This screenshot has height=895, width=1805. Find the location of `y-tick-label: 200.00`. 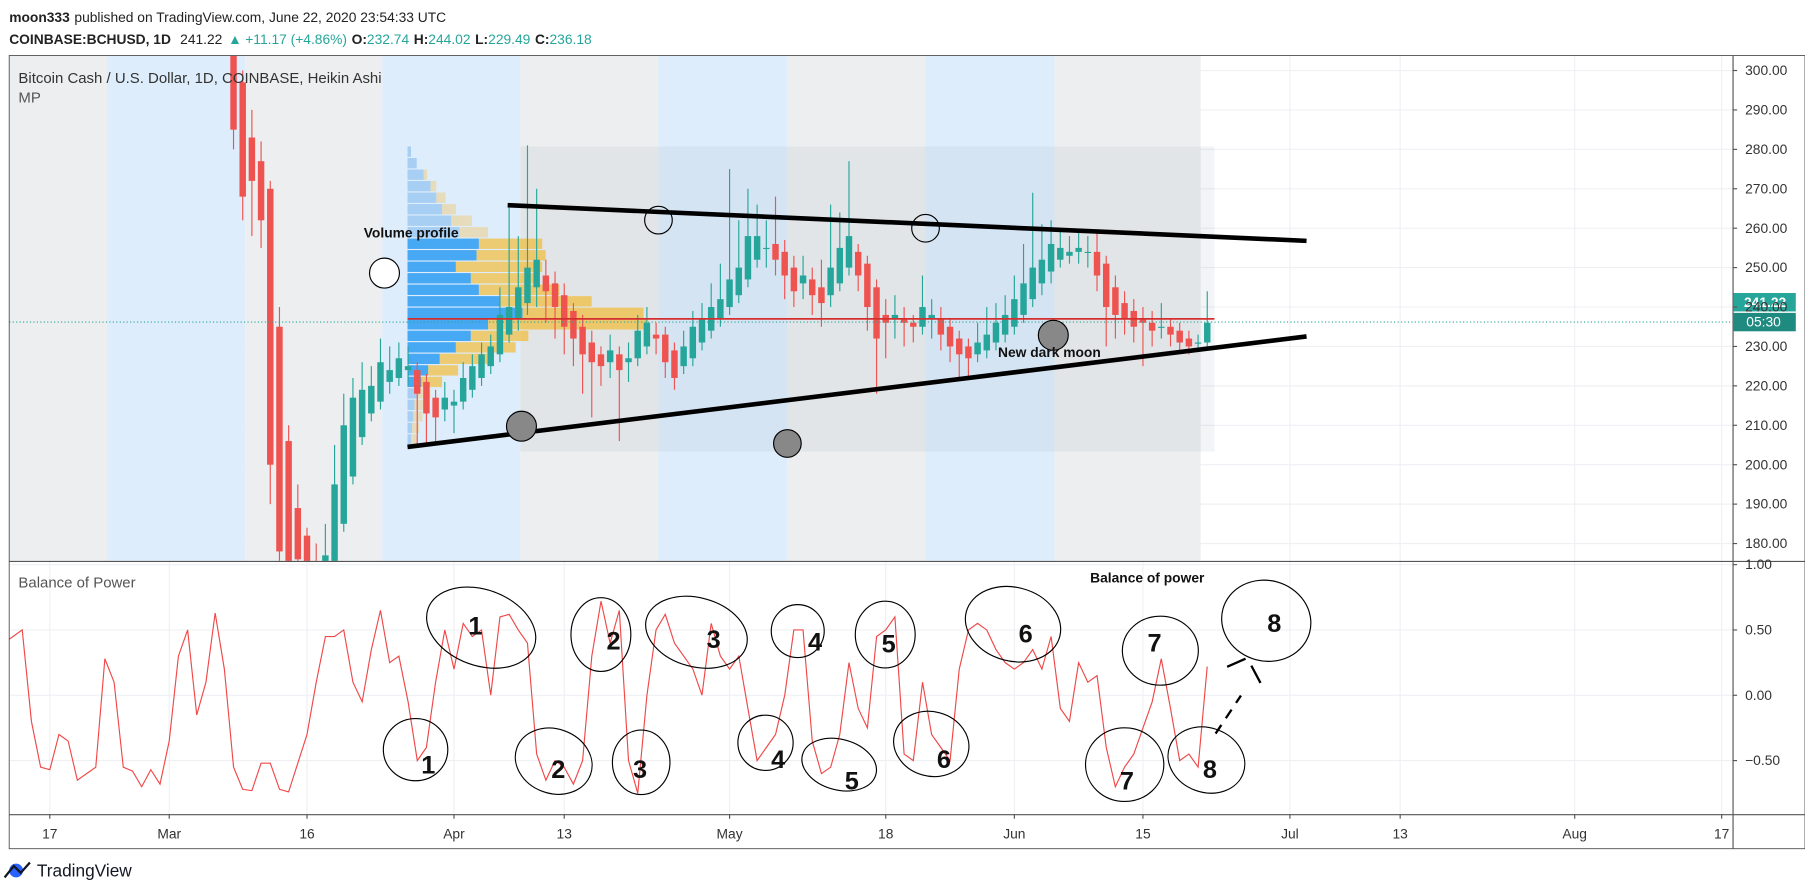

y-tick-label: 200.00 is located at coordinates (1766, 464).